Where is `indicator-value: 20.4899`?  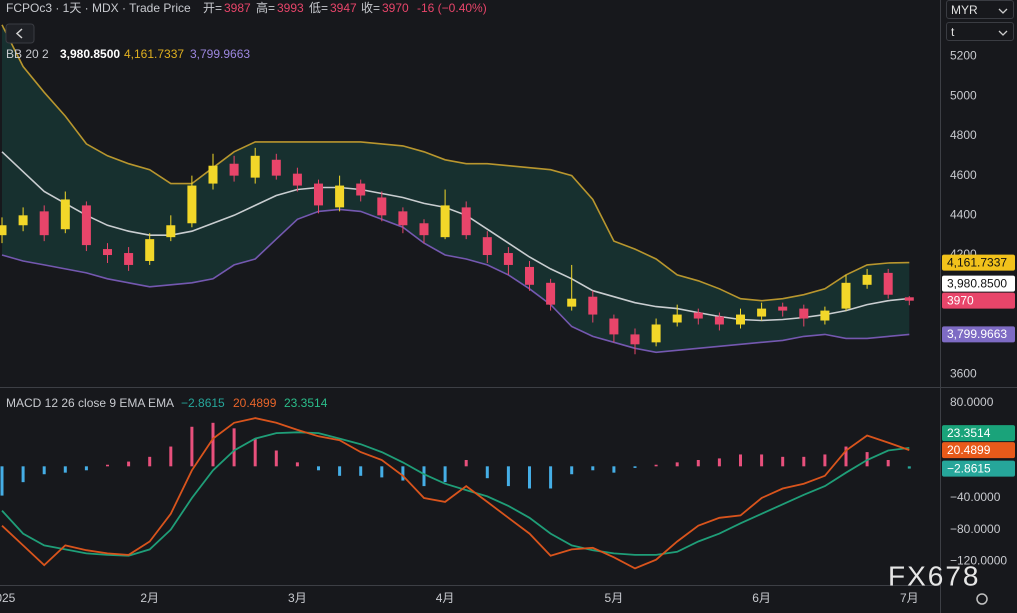
indicator-value: 20.4899 is located at coordinates (255, 403).